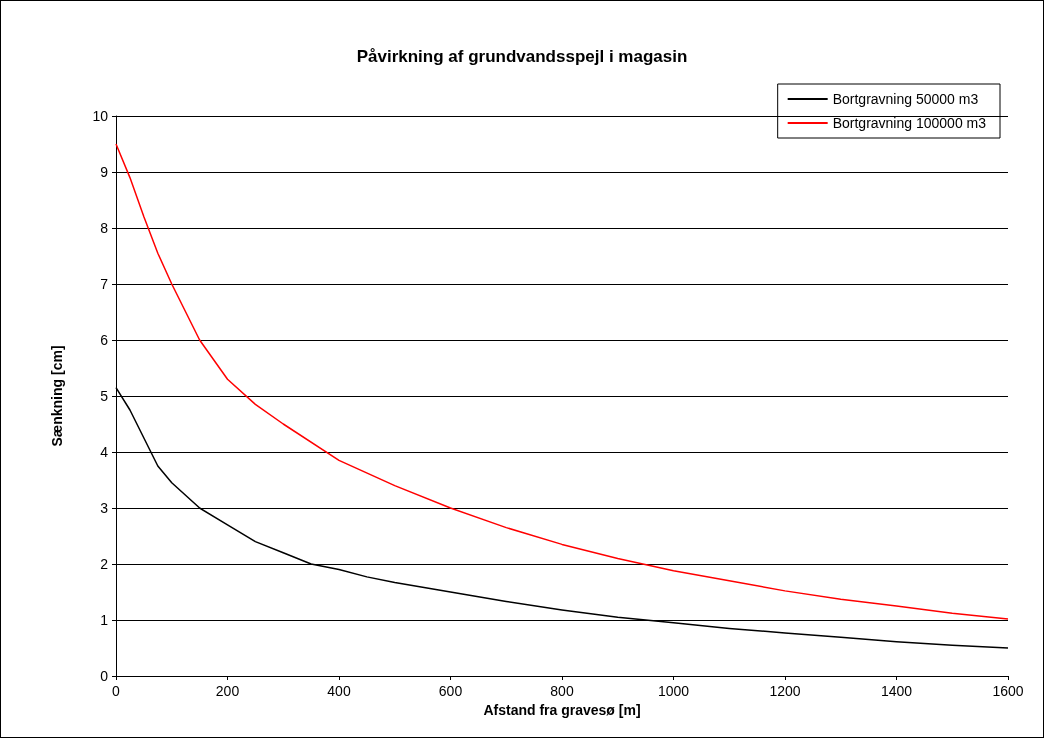  Describe the element at coordinates (104, 228) in the screenshot. I see `y-tick-label: 8` at that location.